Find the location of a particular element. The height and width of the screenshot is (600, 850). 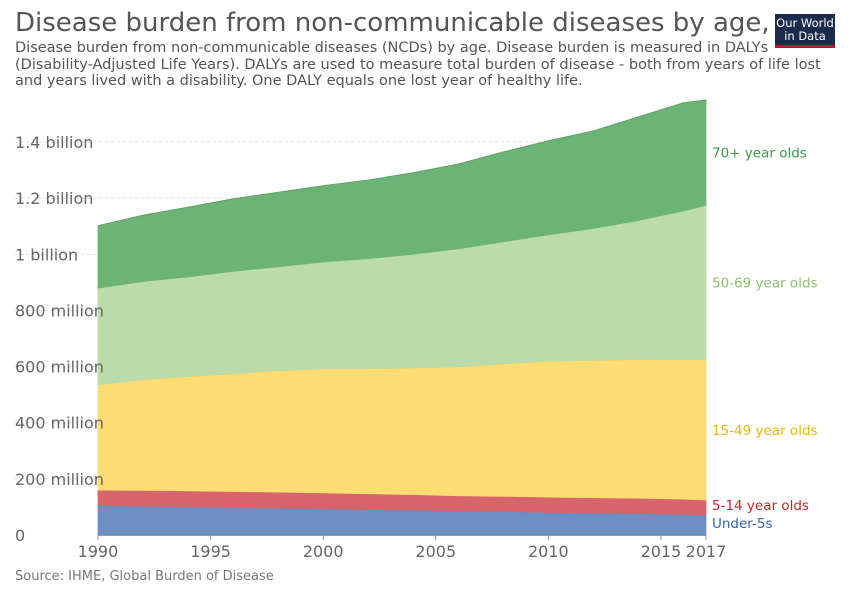

x-tick-label: 1990 is located at coordinates (98, 551).